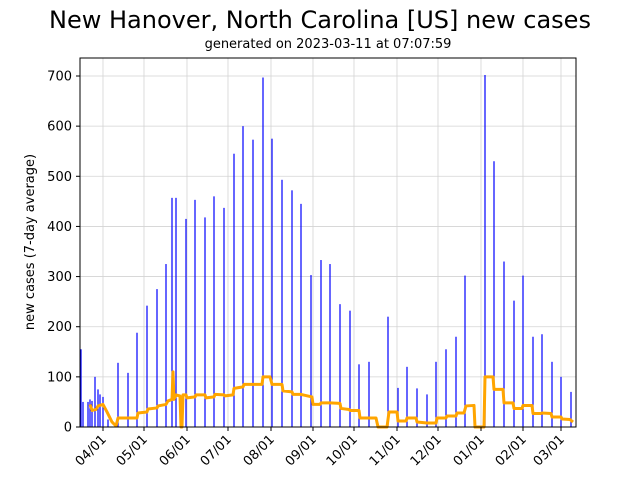  I want to click on x-tick-label: 03/01, so click(549, 450).